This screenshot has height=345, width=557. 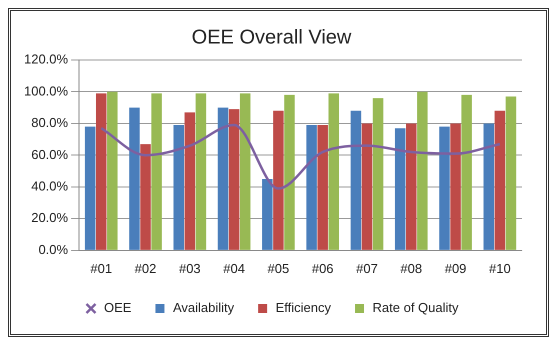 What do you see at coordinates (50, 218) in the screenshot?
I see `y-tick-label: 20.0%` at bounding box center [50, 218].